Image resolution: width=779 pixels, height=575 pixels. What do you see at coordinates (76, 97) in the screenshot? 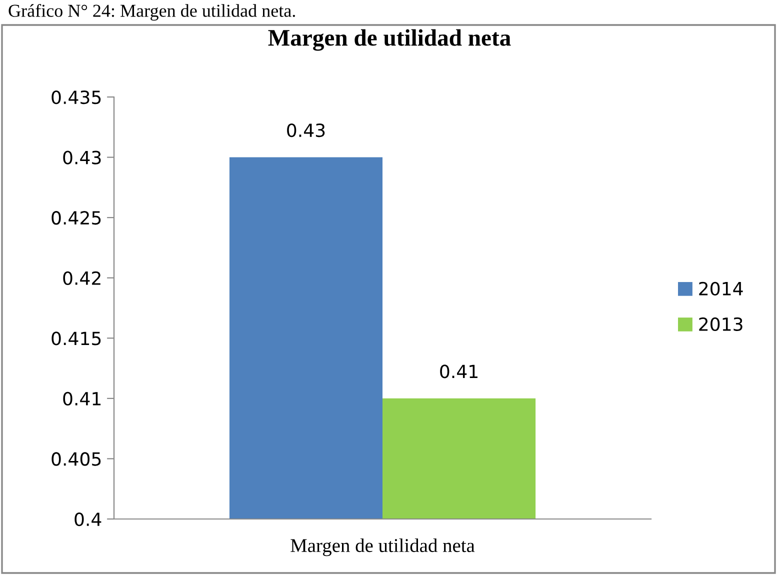
I see `y-tick-label: 0.435` at bounding box center [76, 97].